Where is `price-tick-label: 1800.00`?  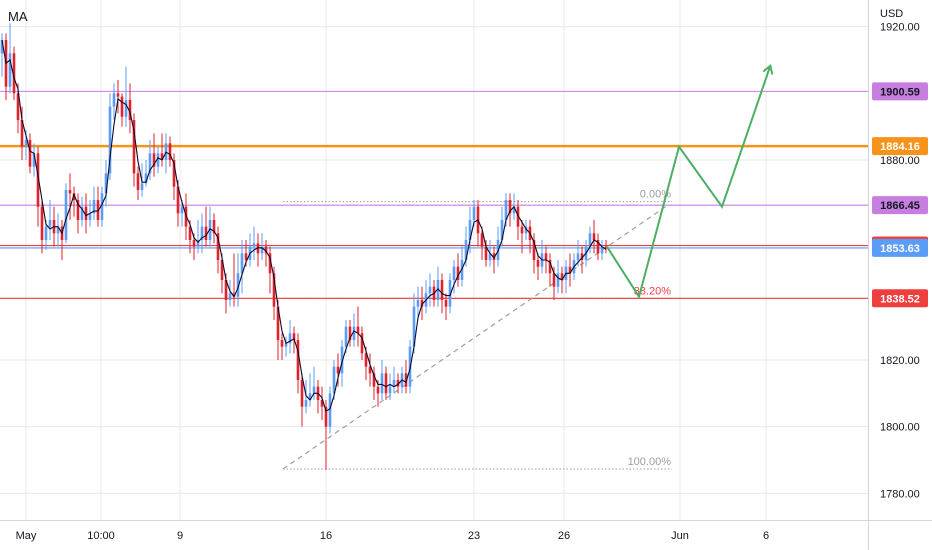
price-tick-label: 1800.00 is located at coordinates (900, 428).